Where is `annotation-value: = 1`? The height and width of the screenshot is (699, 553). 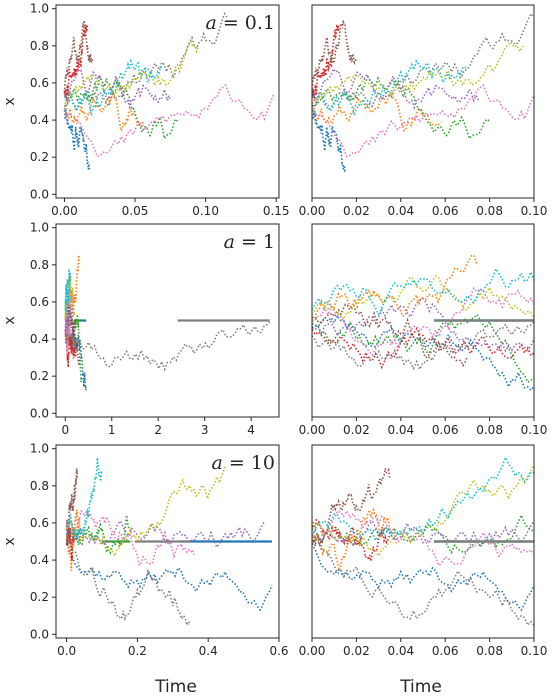
annotation-value: = 1 is located at coordinates (258, 242).